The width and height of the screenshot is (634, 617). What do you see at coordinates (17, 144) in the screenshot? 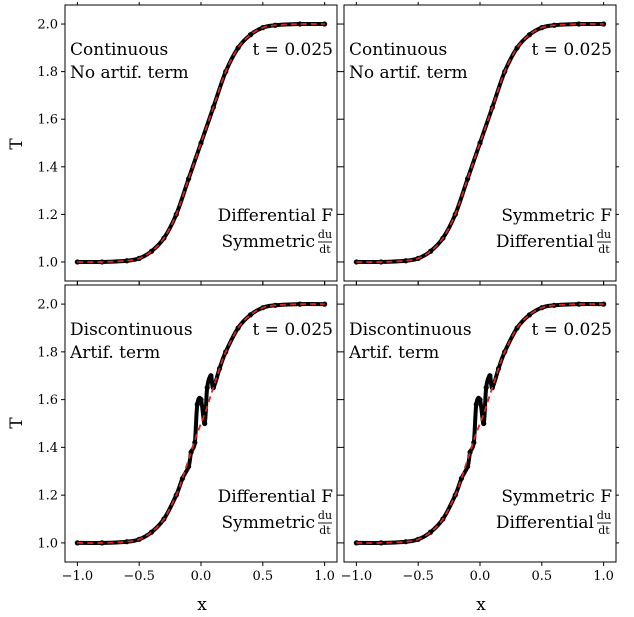
I see `y-axis-label-top: T` at bounding box center [17, 144].